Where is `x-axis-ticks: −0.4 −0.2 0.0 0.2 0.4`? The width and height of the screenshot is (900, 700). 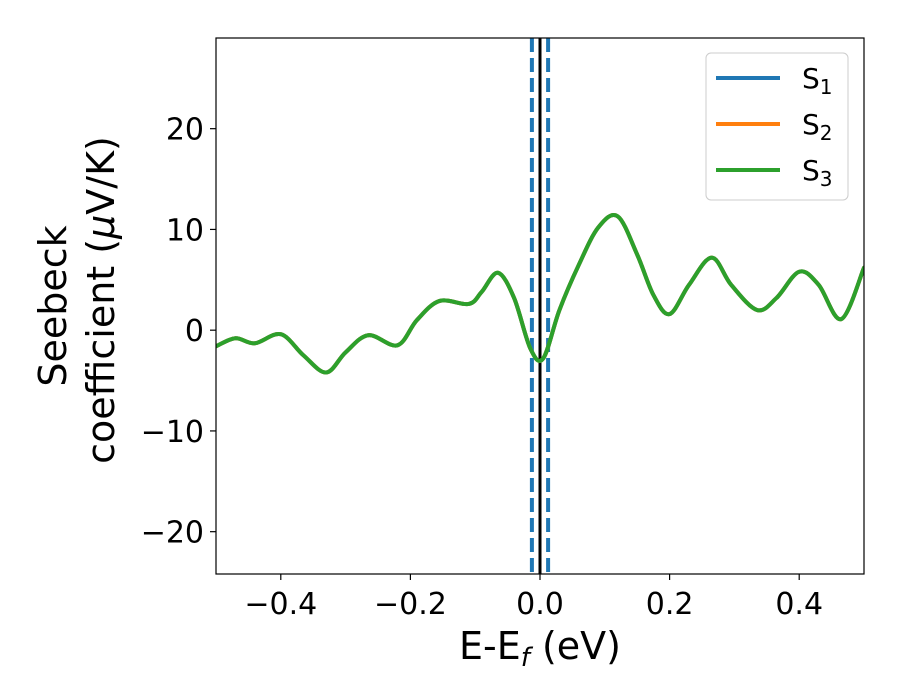 x-axis-ticks: −0.4 −0.2 0.0 0.2 0.4 is located at coordinates (533, 598).